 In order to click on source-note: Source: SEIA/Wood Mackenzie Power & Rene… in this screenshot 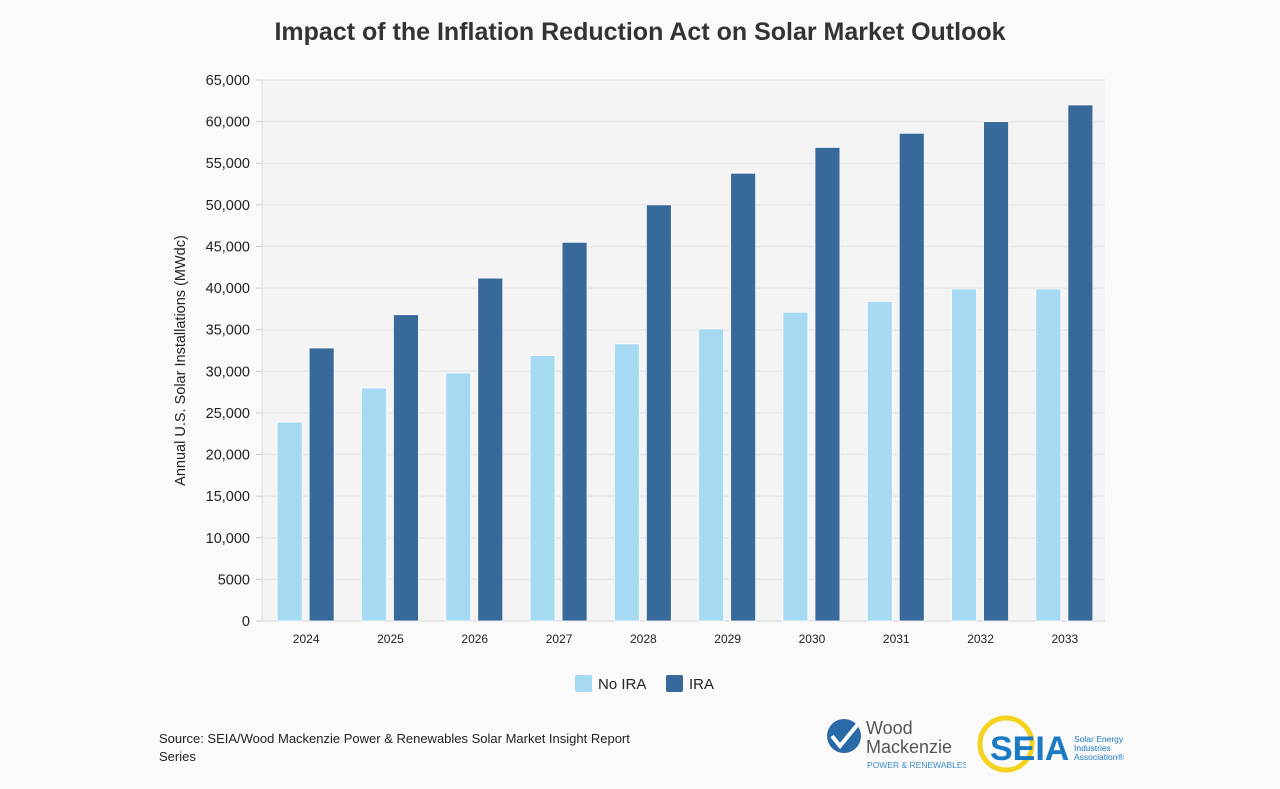, I will do `click(394, 747)`.